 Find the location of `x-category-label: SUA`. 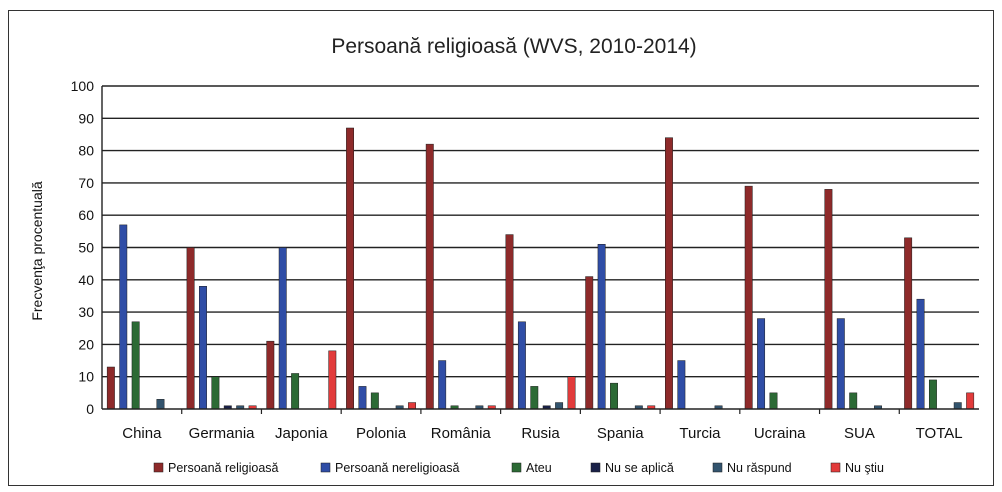

x-category-label: SUA is located at coordinates (859, 433).